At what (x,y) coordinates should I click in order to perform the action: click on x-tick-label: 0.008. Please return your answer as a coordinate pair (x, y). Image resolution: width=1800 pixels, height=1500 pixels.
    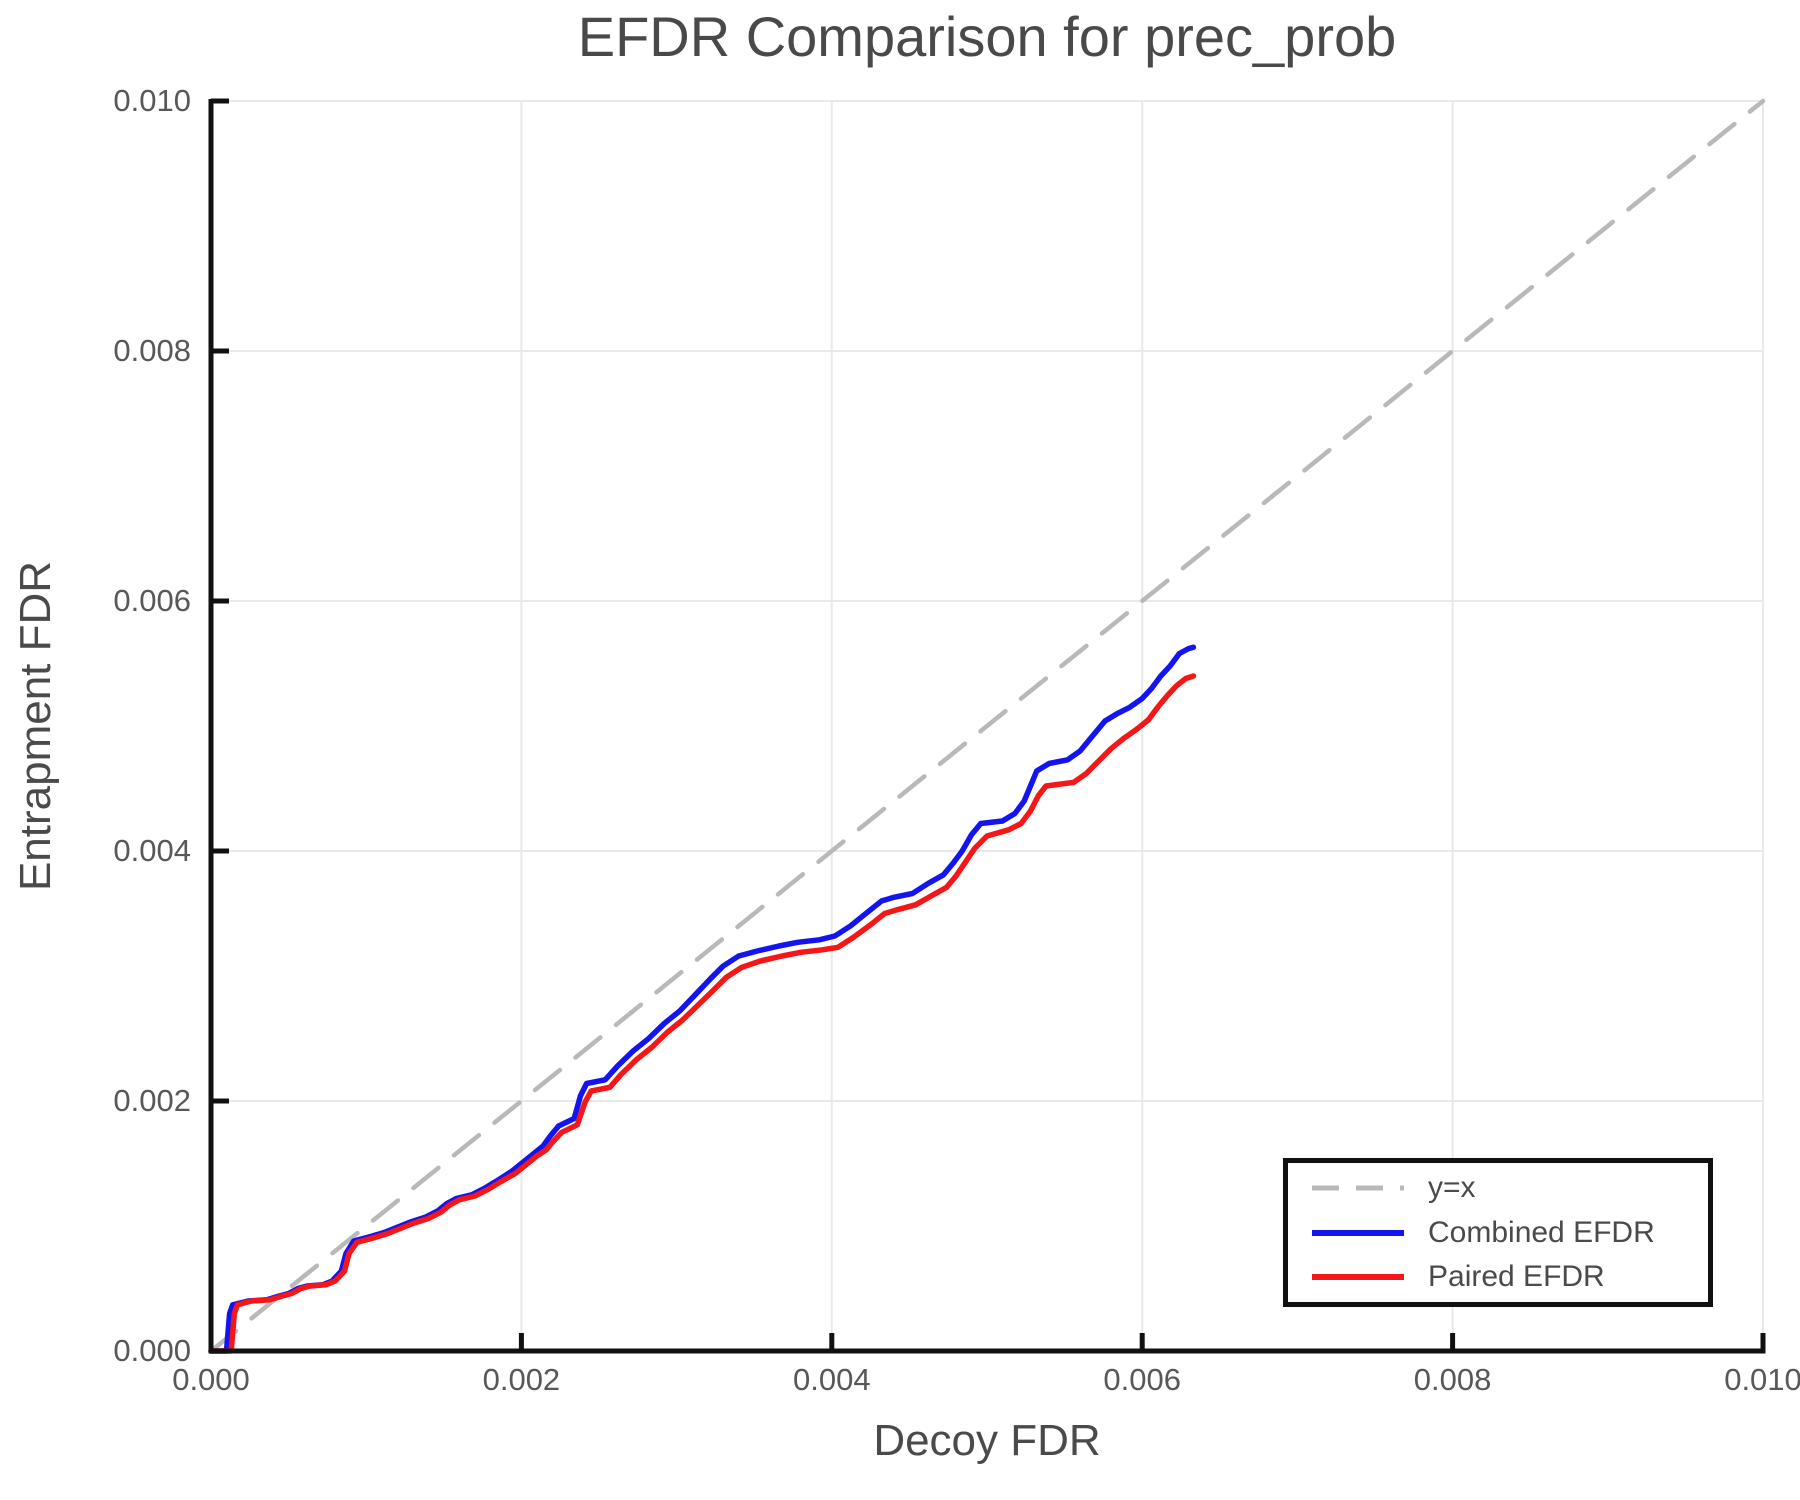
    Looking at the image, I should click on (1452, 1379).